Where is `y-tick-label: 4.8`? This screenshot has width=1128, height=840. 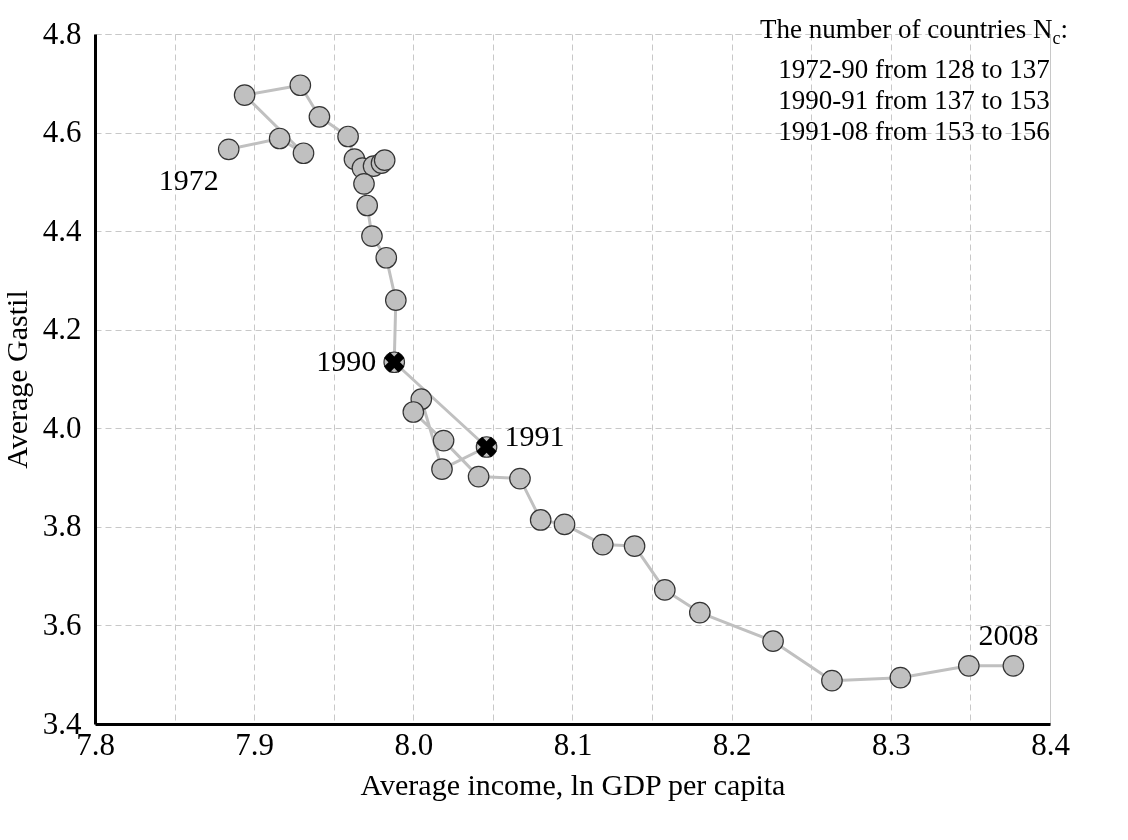 y-tick-label: 4.8 is located at coordinates (62, 33).